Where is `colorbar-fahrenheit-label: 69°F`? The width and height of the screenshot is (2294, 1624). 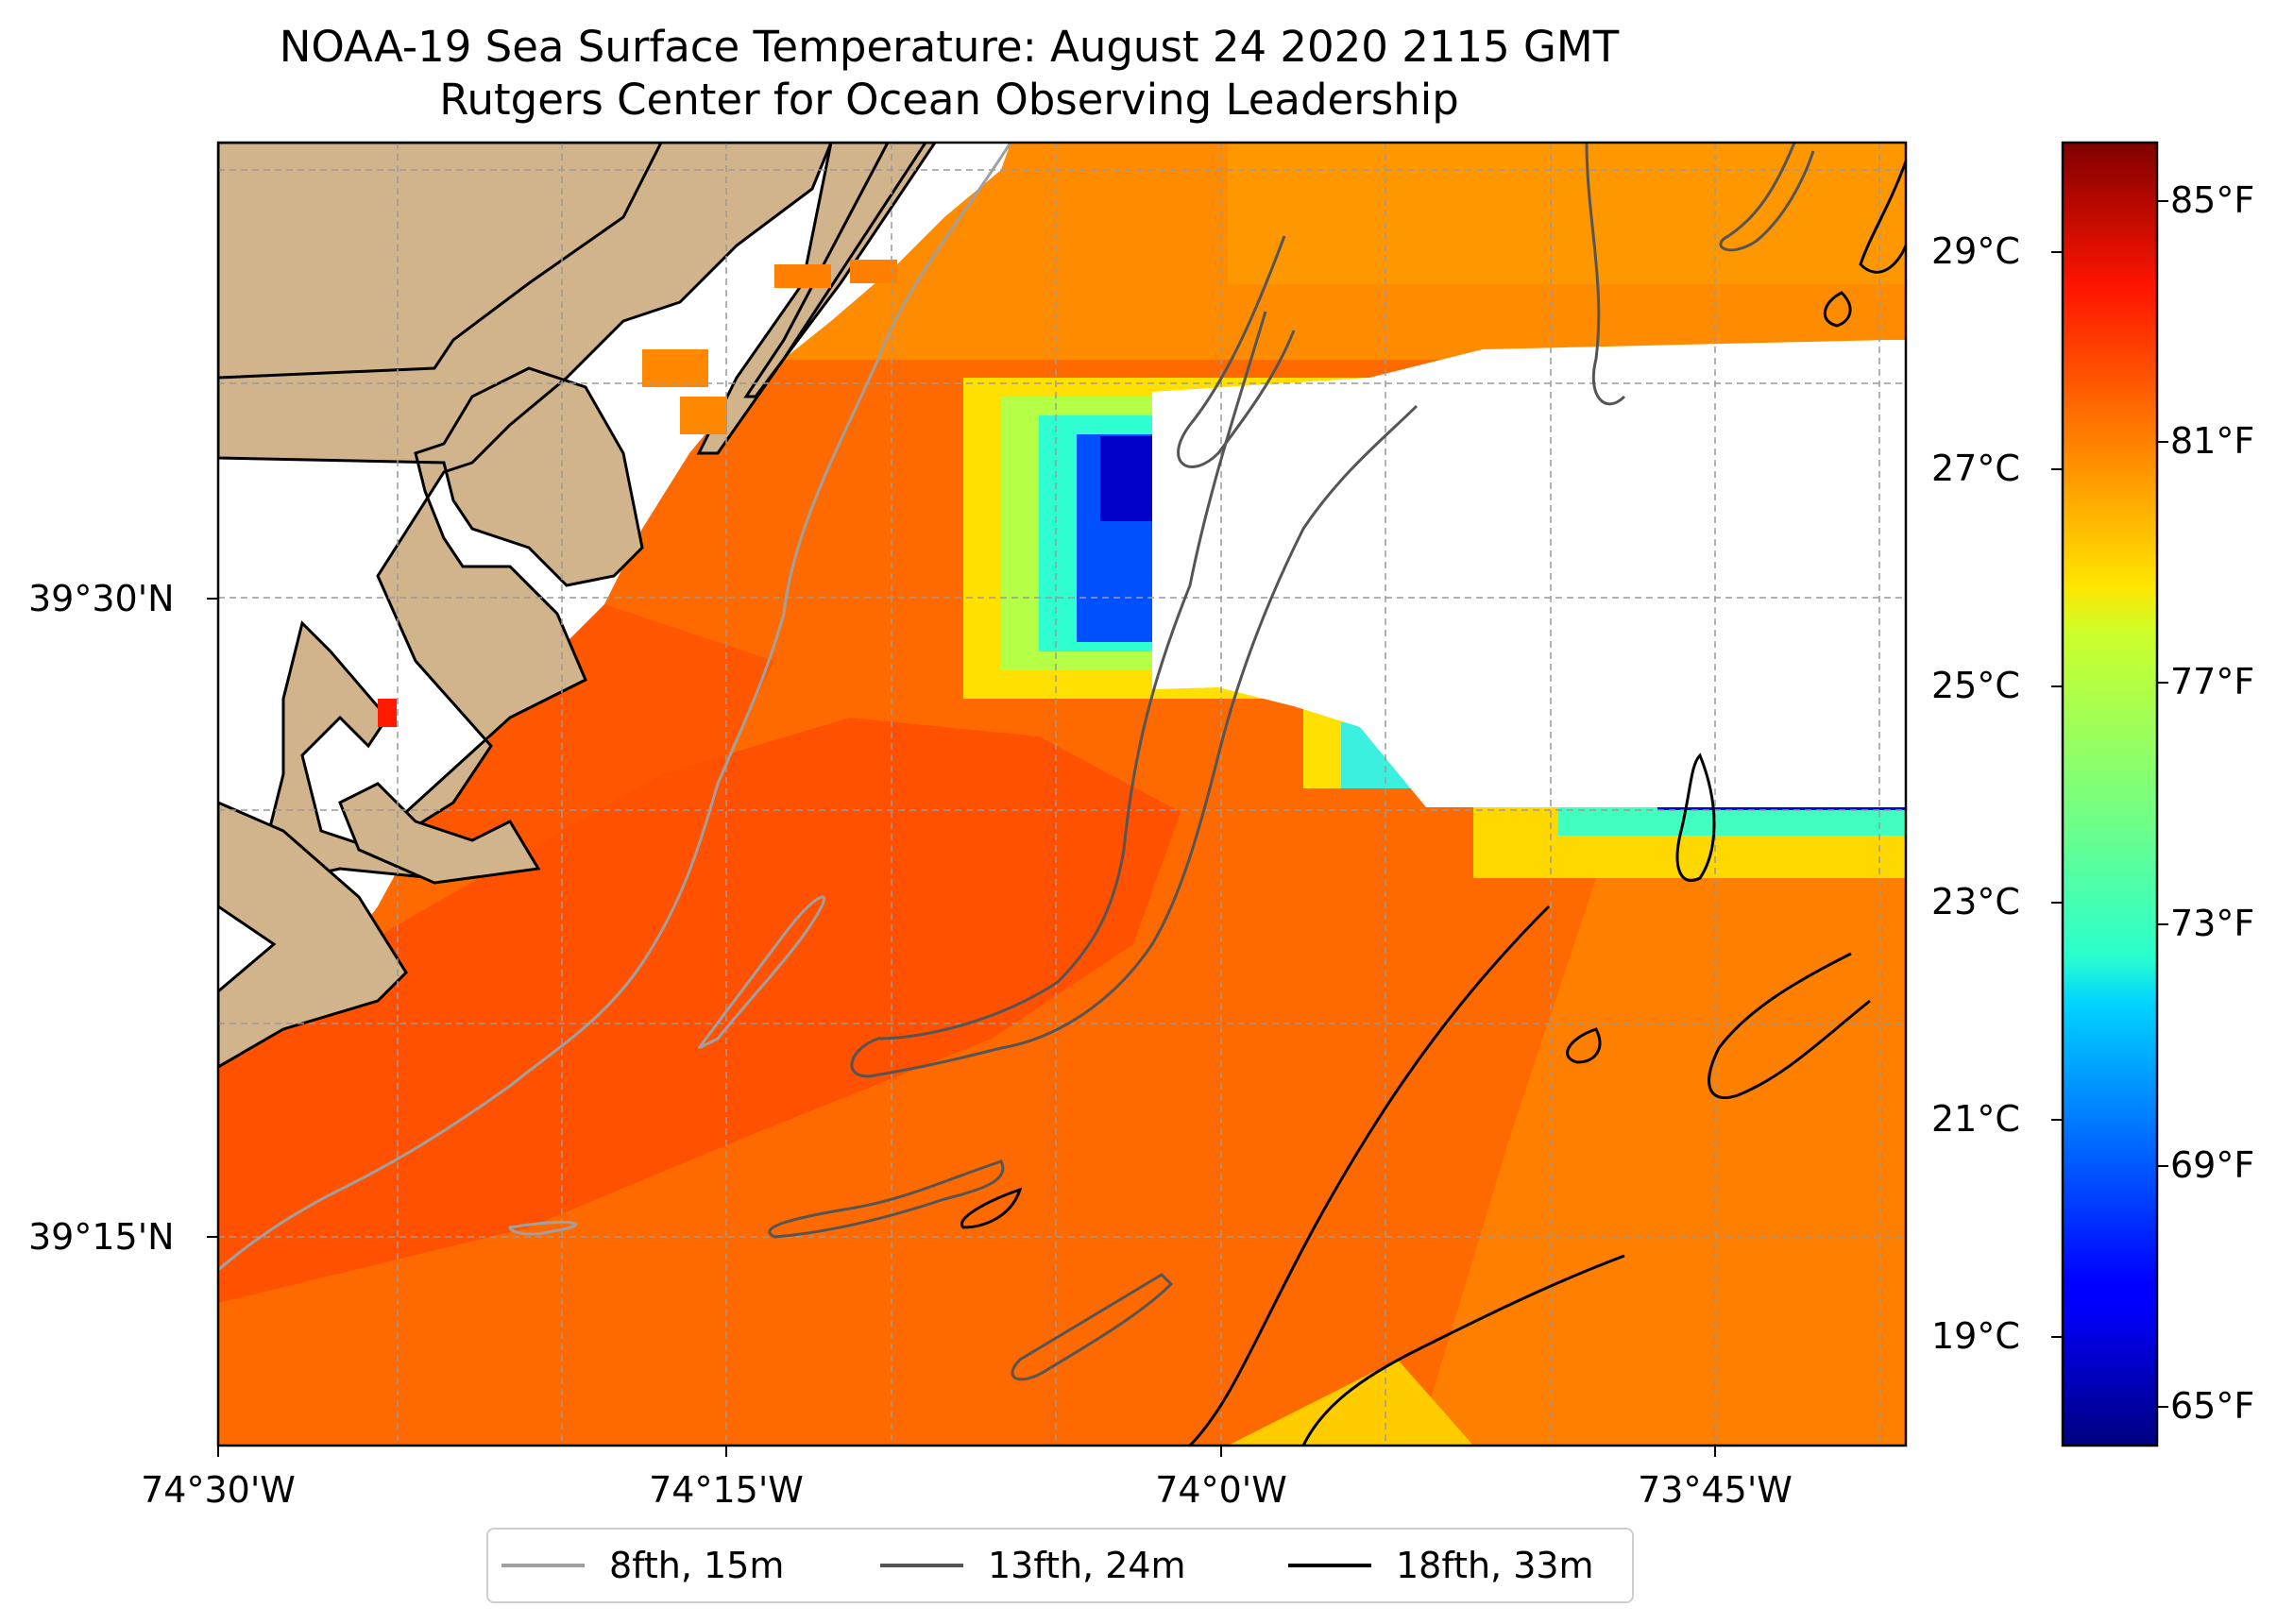 colorbar-fahrenheit-label: 69°F is located at coordinates (2212, 1165).